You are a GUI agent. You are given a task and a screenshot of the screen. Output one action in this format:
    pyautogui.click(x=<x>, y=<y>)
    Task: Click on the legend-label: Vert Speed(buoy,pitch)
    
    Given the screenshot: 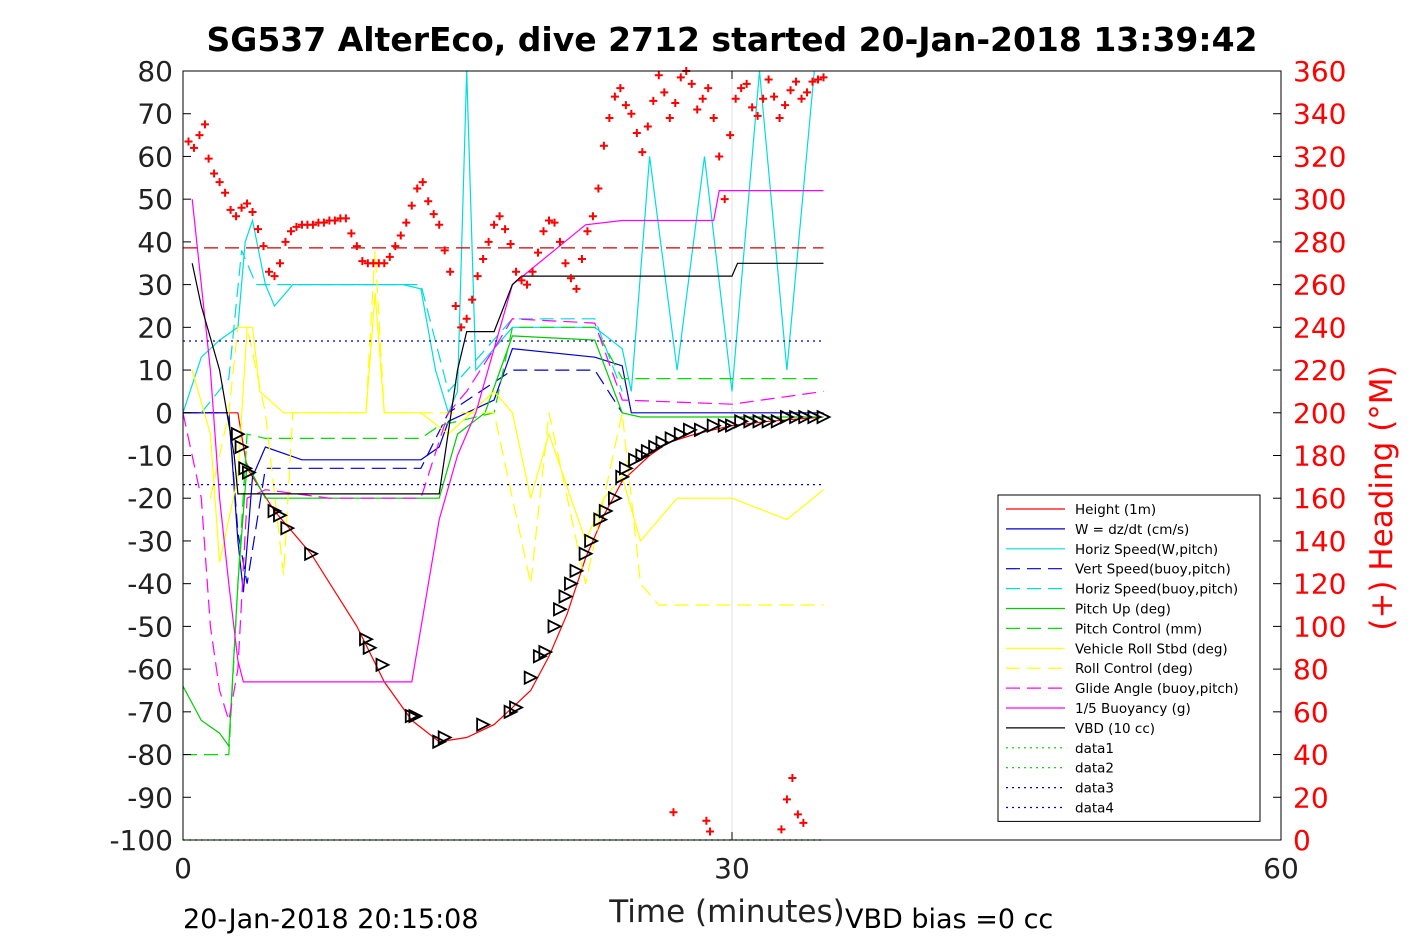 What is the action you would take?
    pyautogui.click(x=1153, y=570)
    